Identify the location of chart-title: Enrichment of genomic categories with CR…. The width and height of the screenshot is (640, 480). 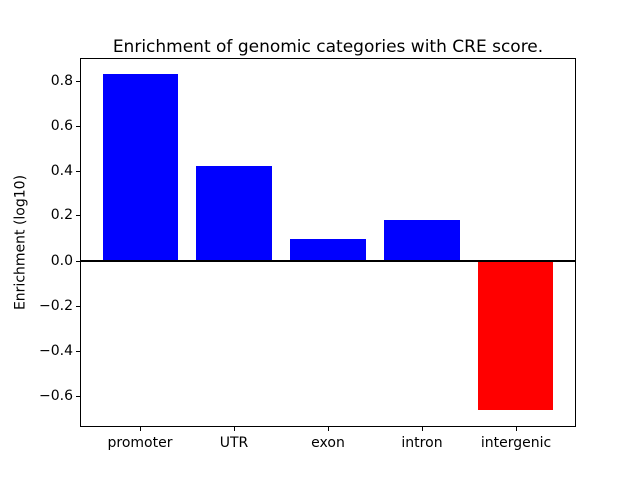
(328, 47).